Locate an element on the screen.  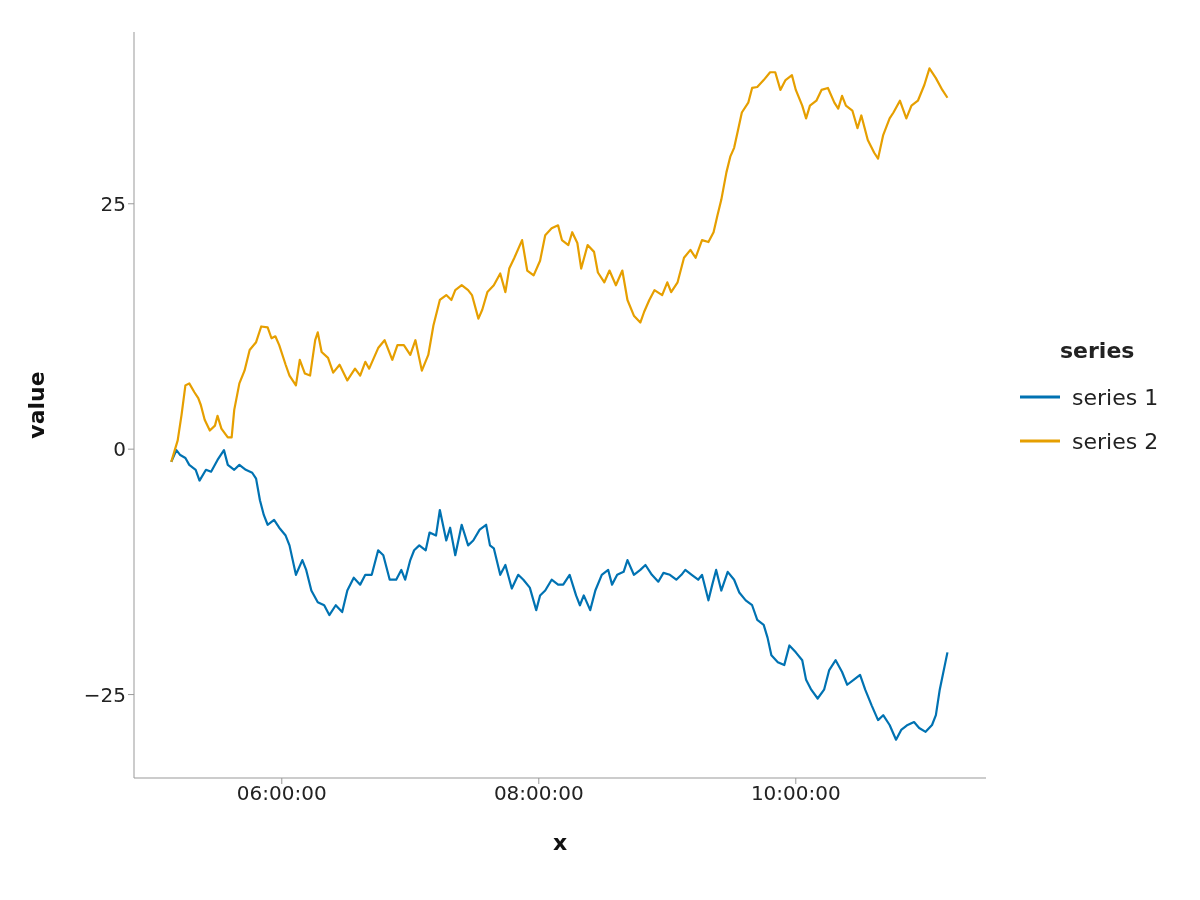
y-tick-label: 0 is located at coordinates (119, 449).